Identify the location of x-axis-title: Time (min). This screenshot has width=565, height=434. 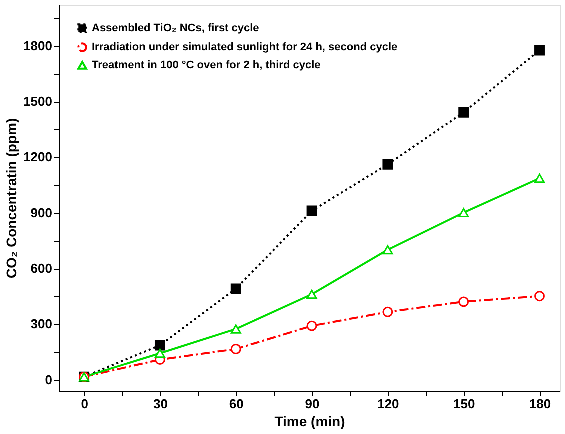
(310, 422).